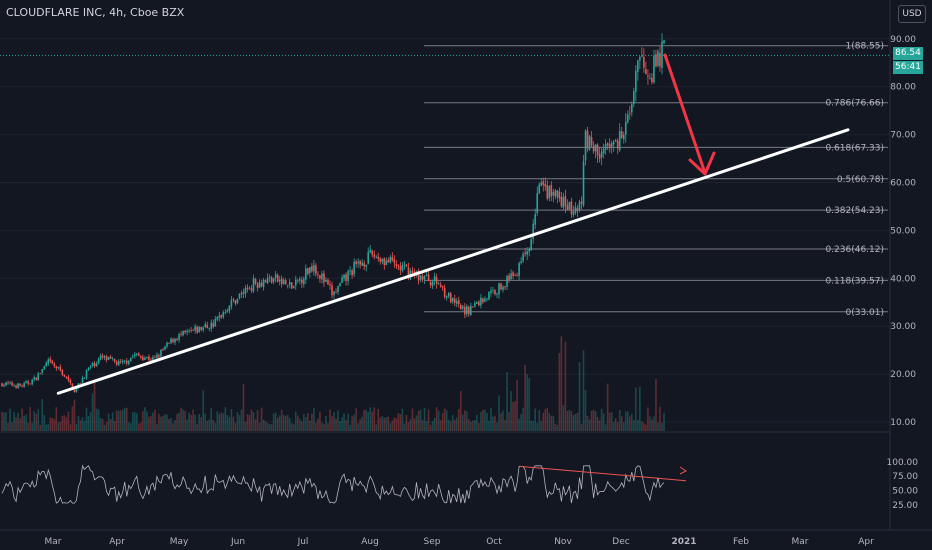  What do you see at coordinates (912, 14) in the screenshot?
I see `currency-button: USD` at bounding box center [912, 14].